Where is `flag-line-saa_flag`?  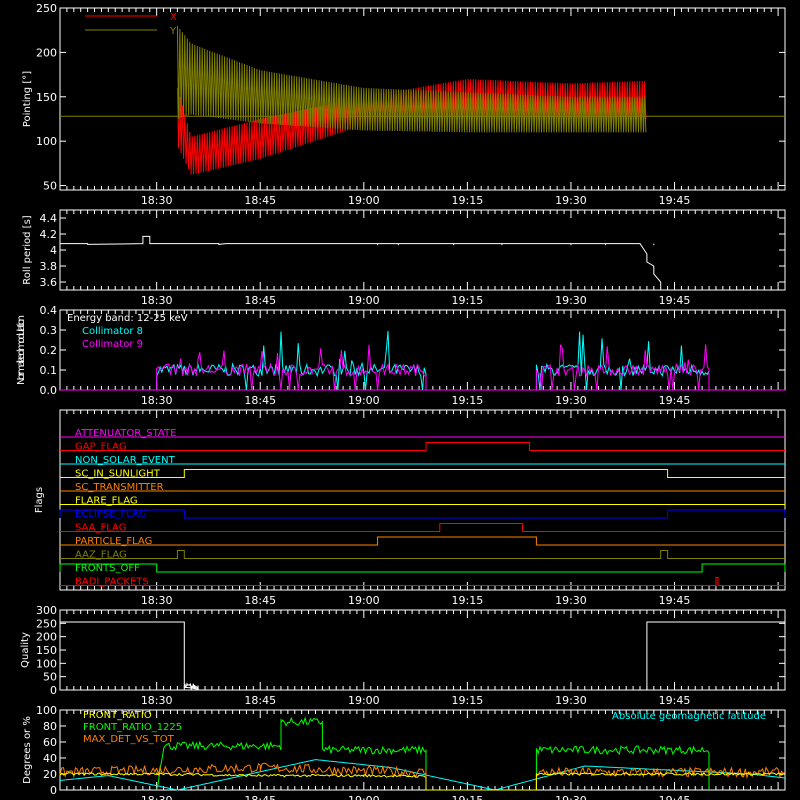
flag-line-saa_flag is located at coordinates (422, 527).